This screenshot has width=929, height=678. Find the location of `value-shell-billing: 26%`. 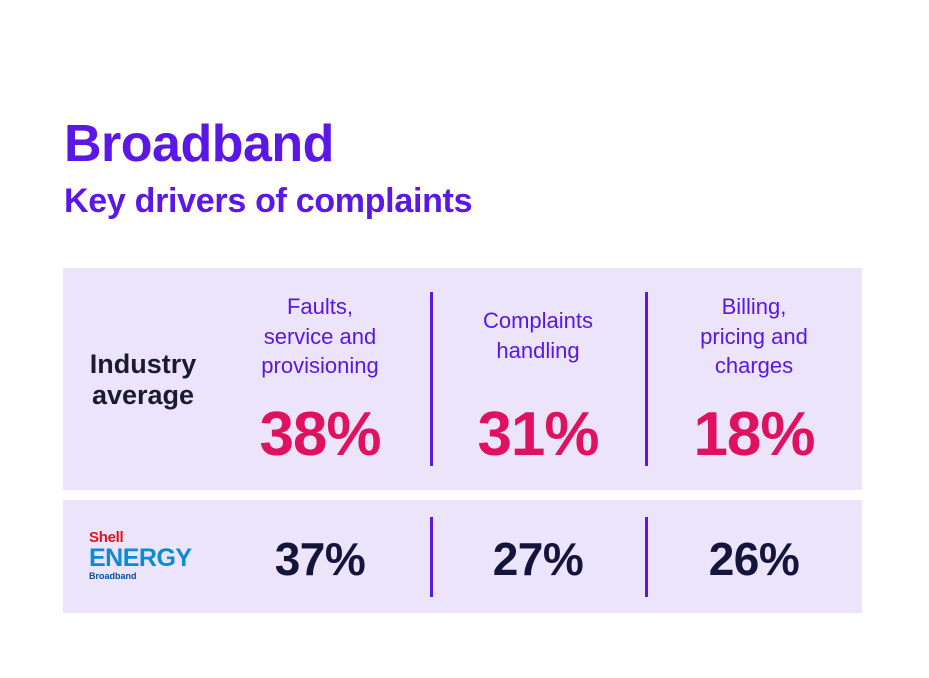

value-shell-billing: 26% is located at coordinates (754, 559).